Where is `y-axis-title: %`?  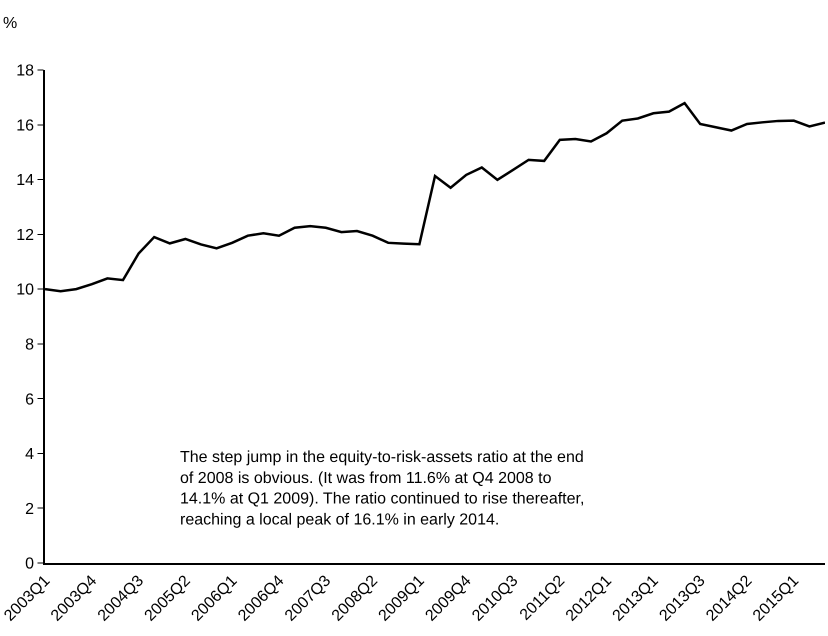 y-axis-title: % is located at coordinates (10, 23).